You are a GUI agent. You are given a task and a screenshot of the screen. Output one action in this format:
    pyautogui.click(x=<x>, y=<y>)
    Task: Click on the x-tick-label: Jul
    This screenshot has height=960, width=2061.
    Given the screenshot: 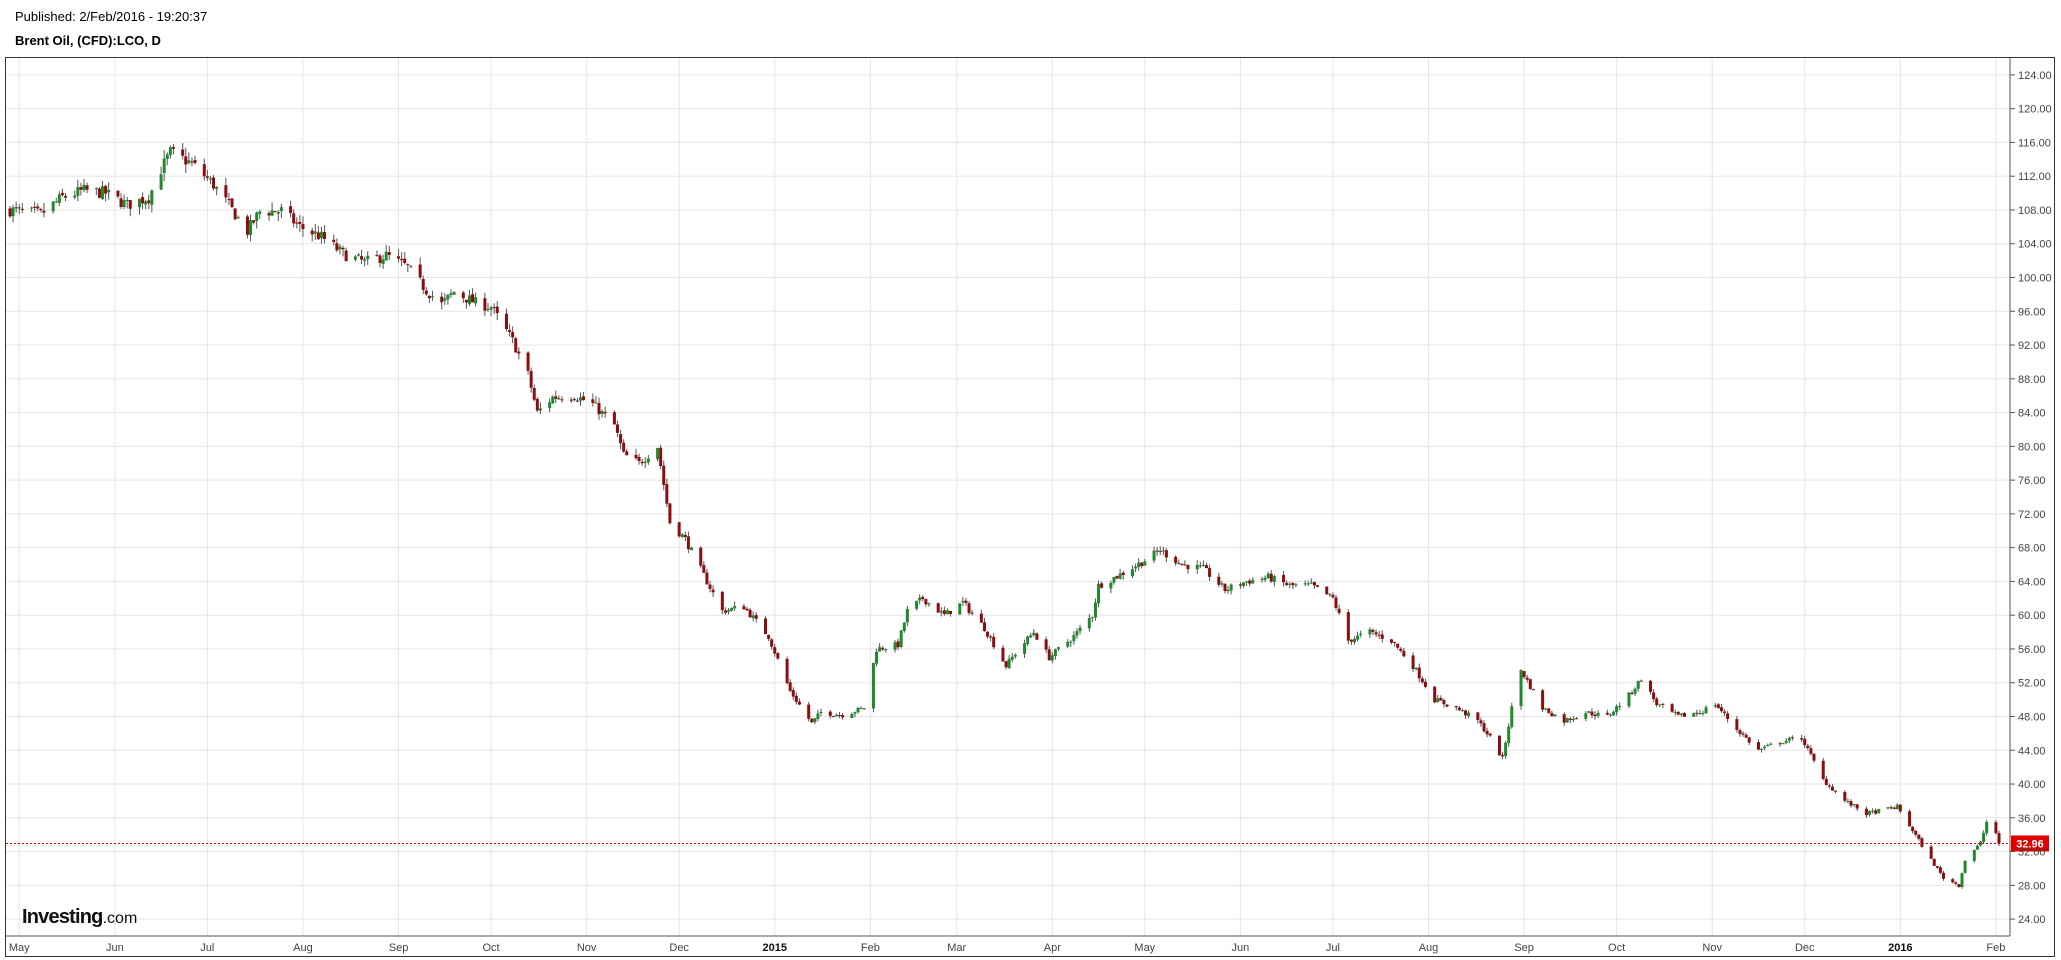 What is the action you would take?
    pyautogui.click(x=207, y=948)
    